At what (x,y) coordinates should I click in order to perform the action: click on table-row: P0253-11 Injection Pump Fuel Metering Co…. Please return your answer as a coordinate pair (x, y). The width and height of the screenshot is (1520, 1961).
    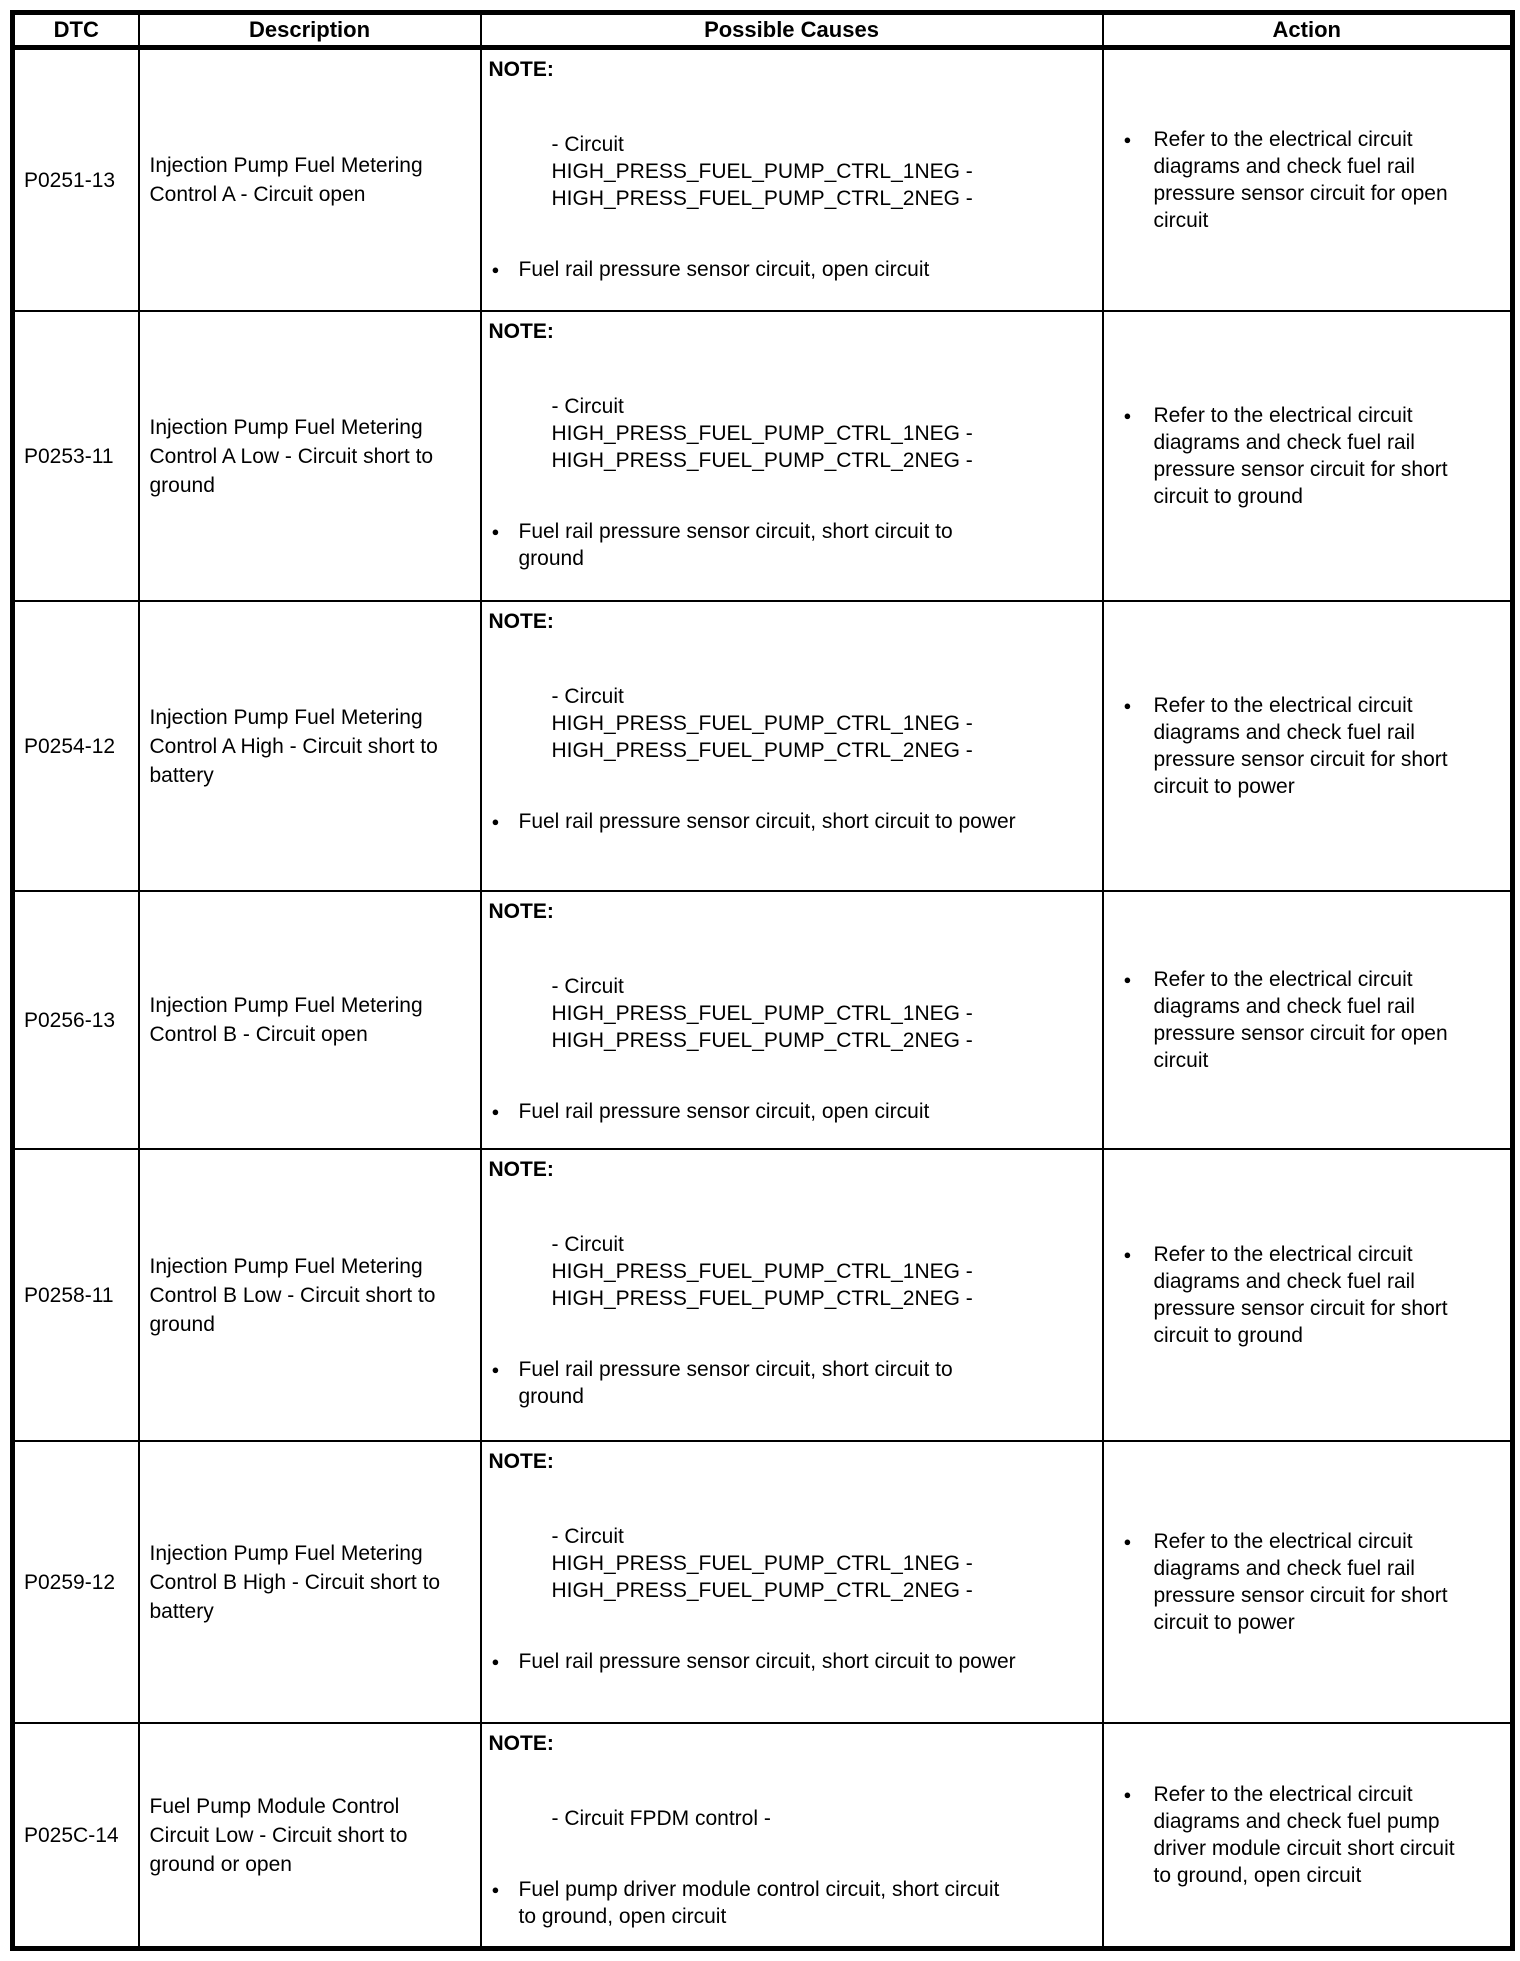
    Looking at the image, I should click on (762, 456).